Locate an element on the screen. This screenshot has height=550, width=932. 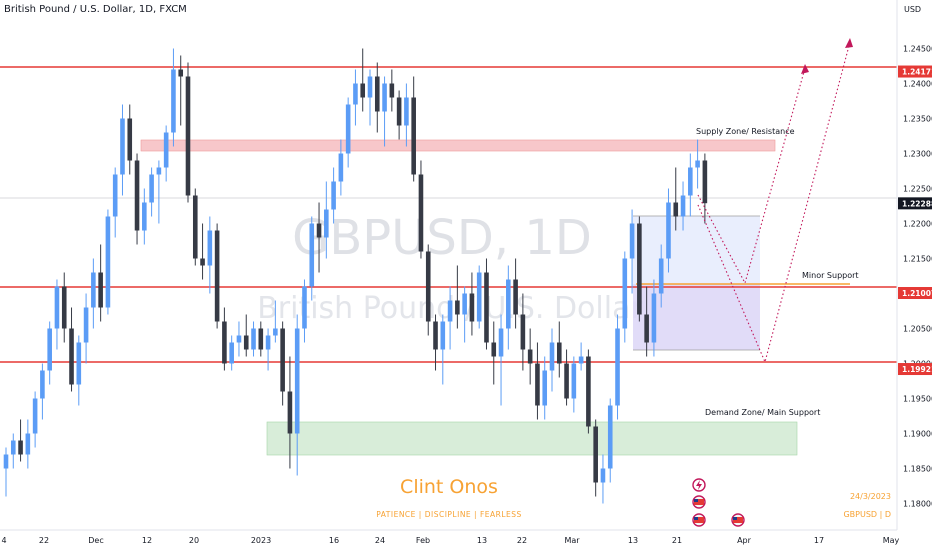
minor-support-label: Minor Support is located at coordinates (830, 275).